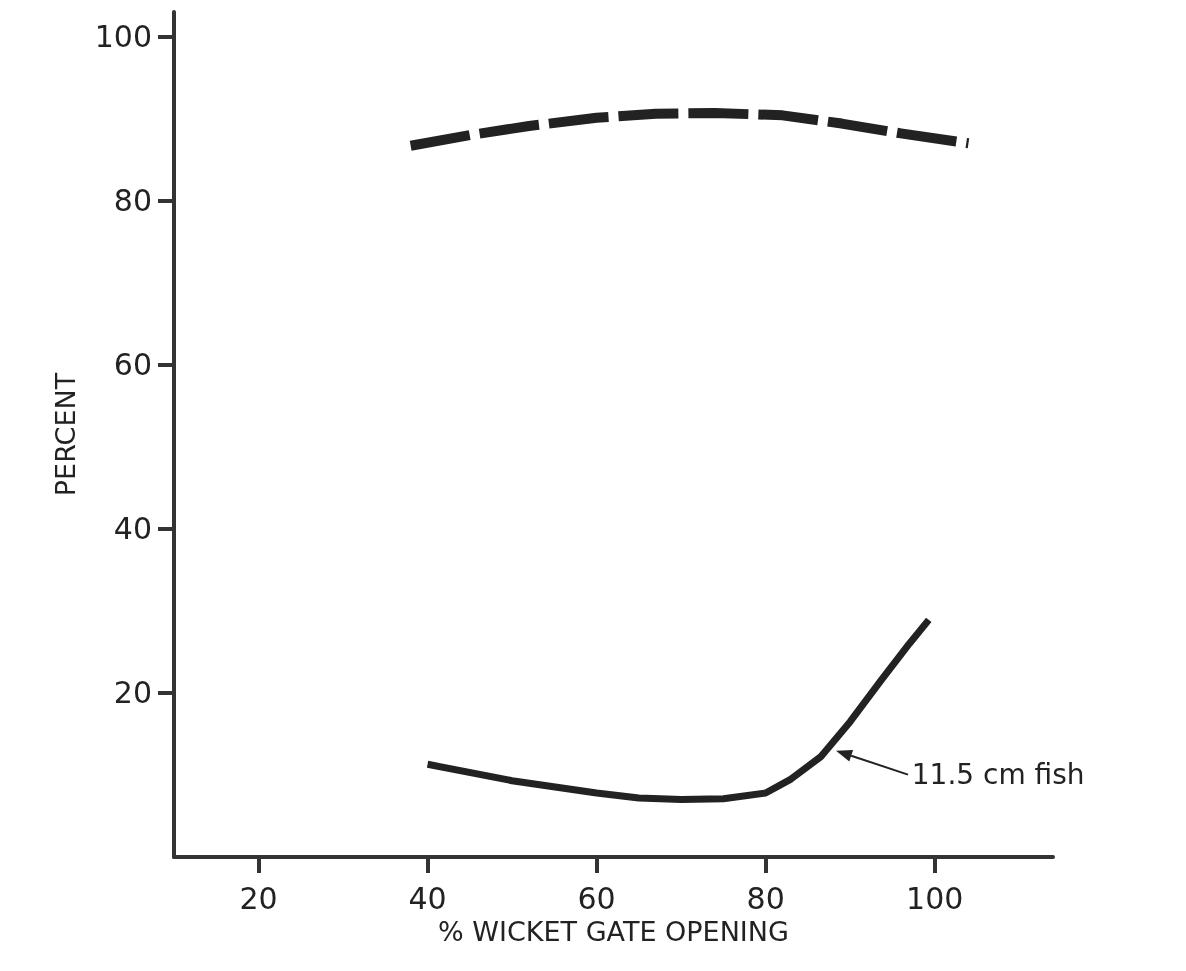 Image resolution: width=1186 pixels, height=971 pixels. I want to click on x-tick-label: 80, so click(765, 898).